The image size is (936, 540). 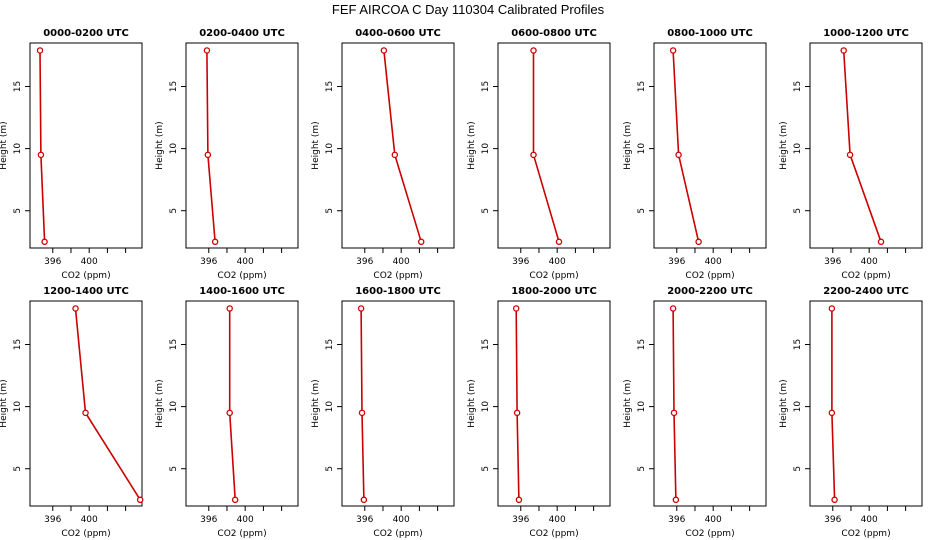 I want to click on panel-2-xtick-label: 396, so click(x=208, y=262).